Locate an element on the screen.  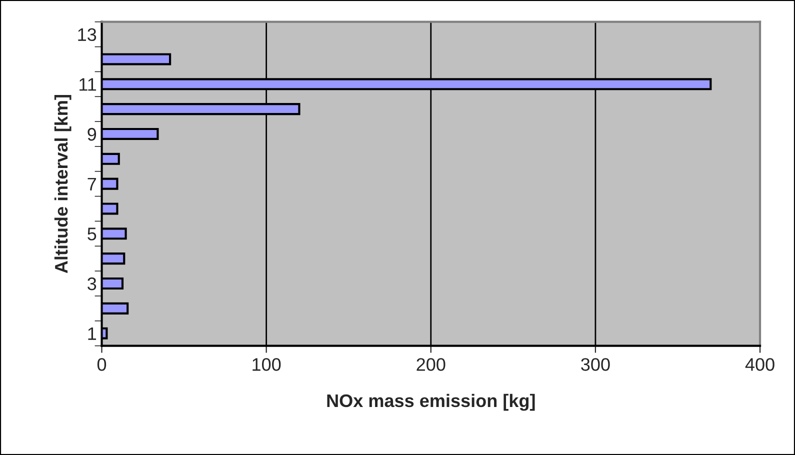
x-tick-label: 200 is located at coordinates (431, 364).